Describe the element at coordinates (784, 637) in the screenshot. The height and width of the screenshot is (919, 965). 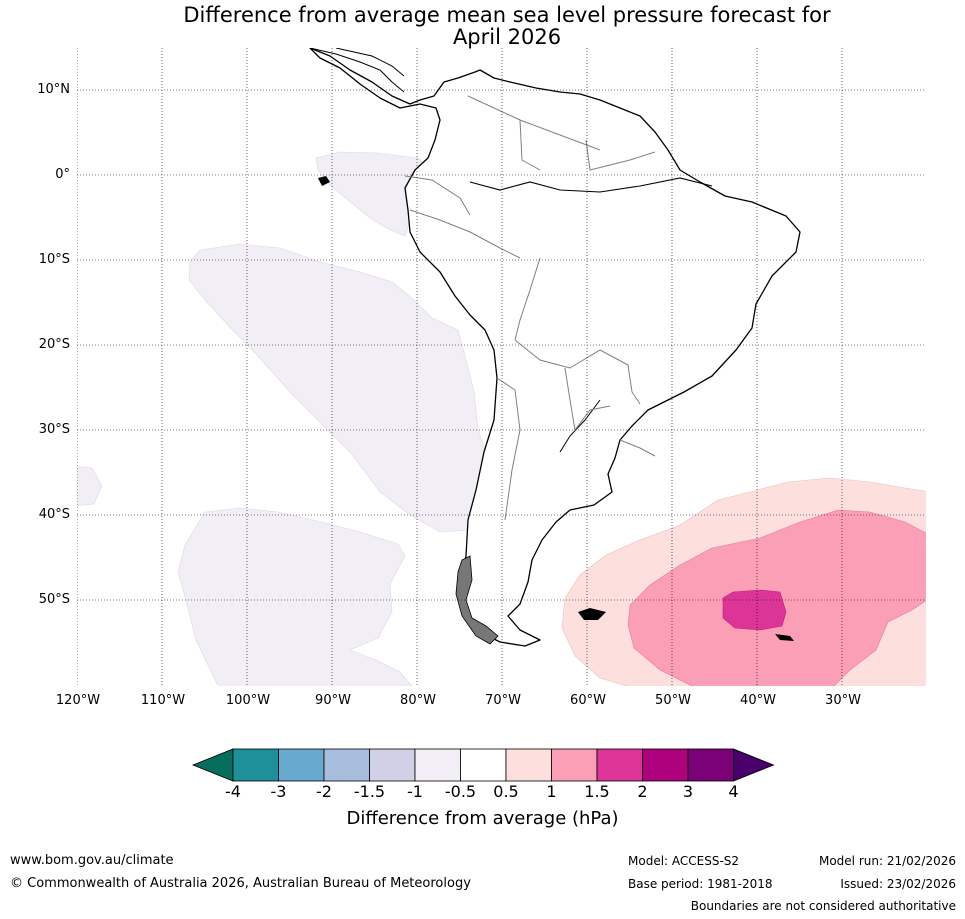
I see `south-georgia` at that location.